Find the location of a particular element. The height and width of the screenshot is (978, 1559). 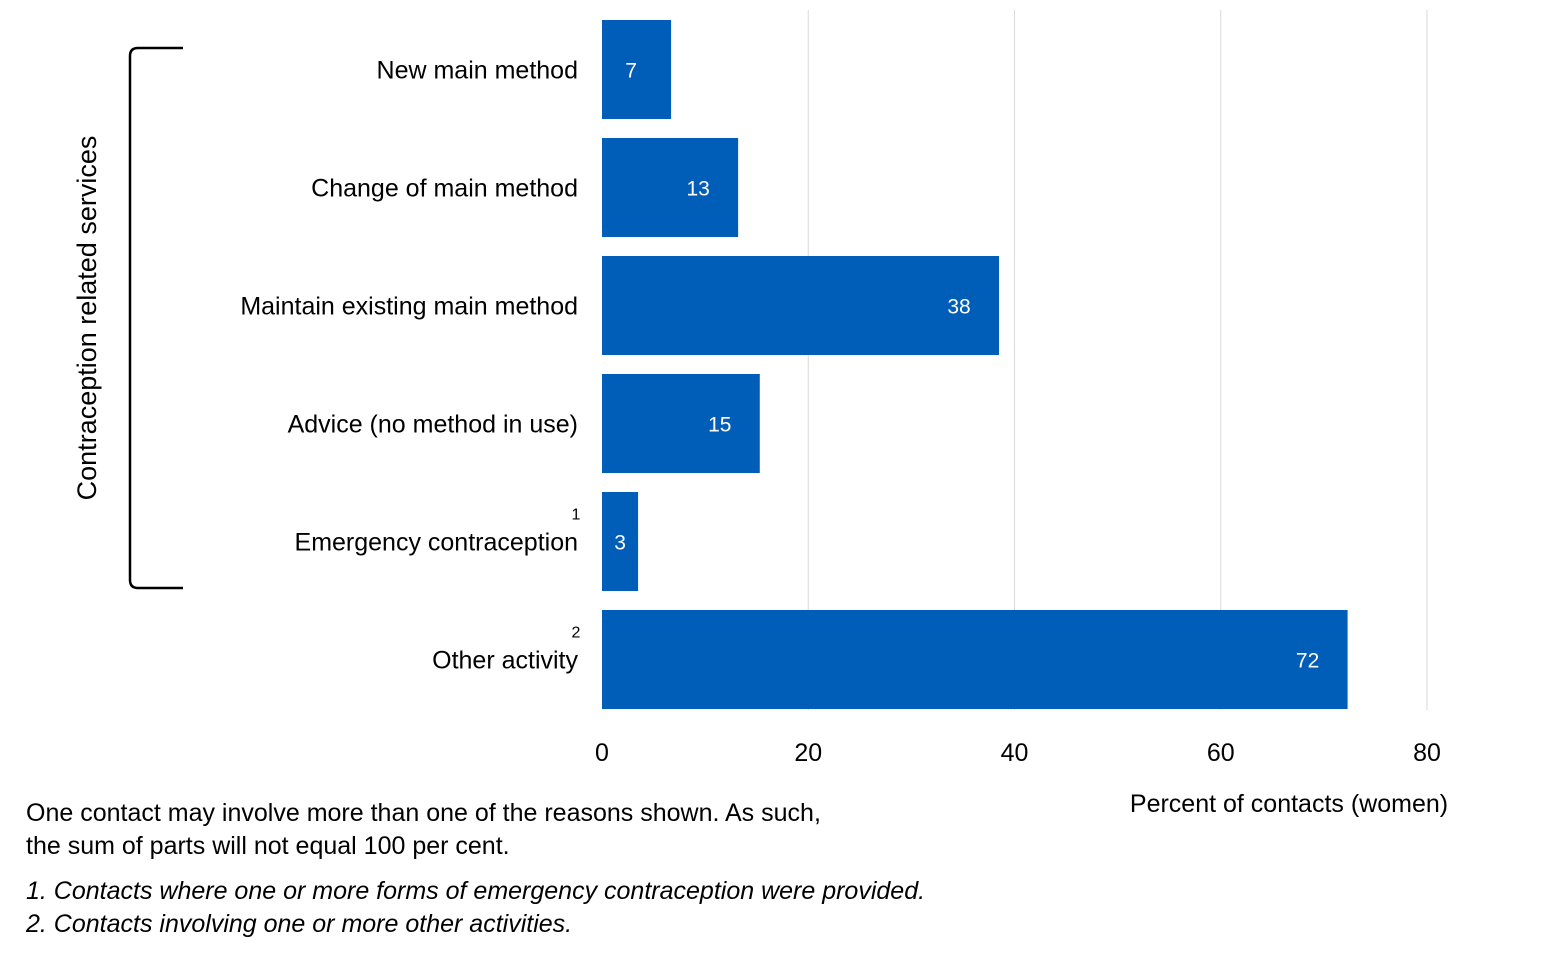

data-label: 13 is located at coordinates (697, 189).